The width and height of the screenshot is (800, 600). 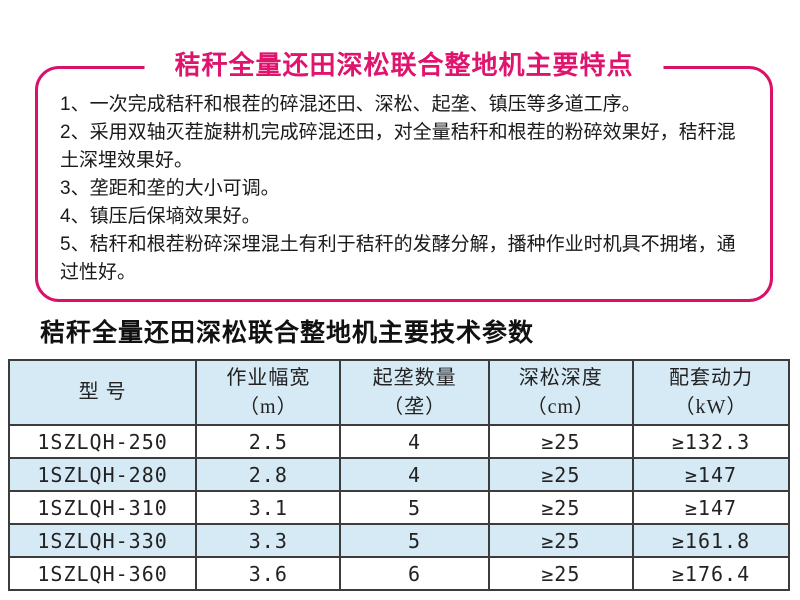 What do you see at coordinates (560, 377) in the screenshot?
I see `column-header-label: 深松深度` at bounding box center [560, 377].